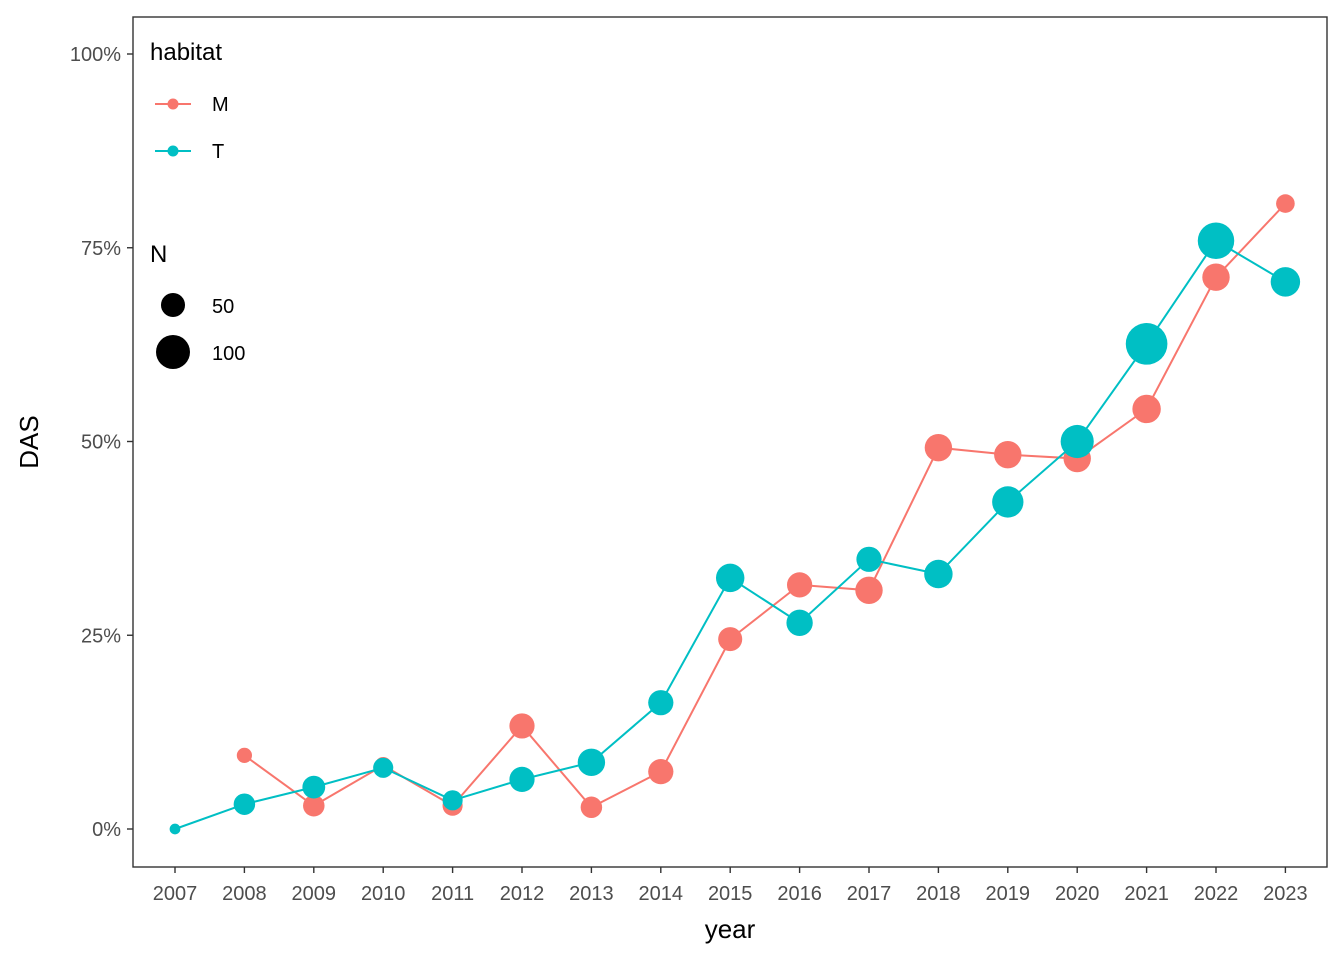 This screenshot has width=1344, height=960. What do you see at coordinates (197, 305) in the screenshot?
I see `size-legend-item-50: 50` at bounding box center [197, 305].